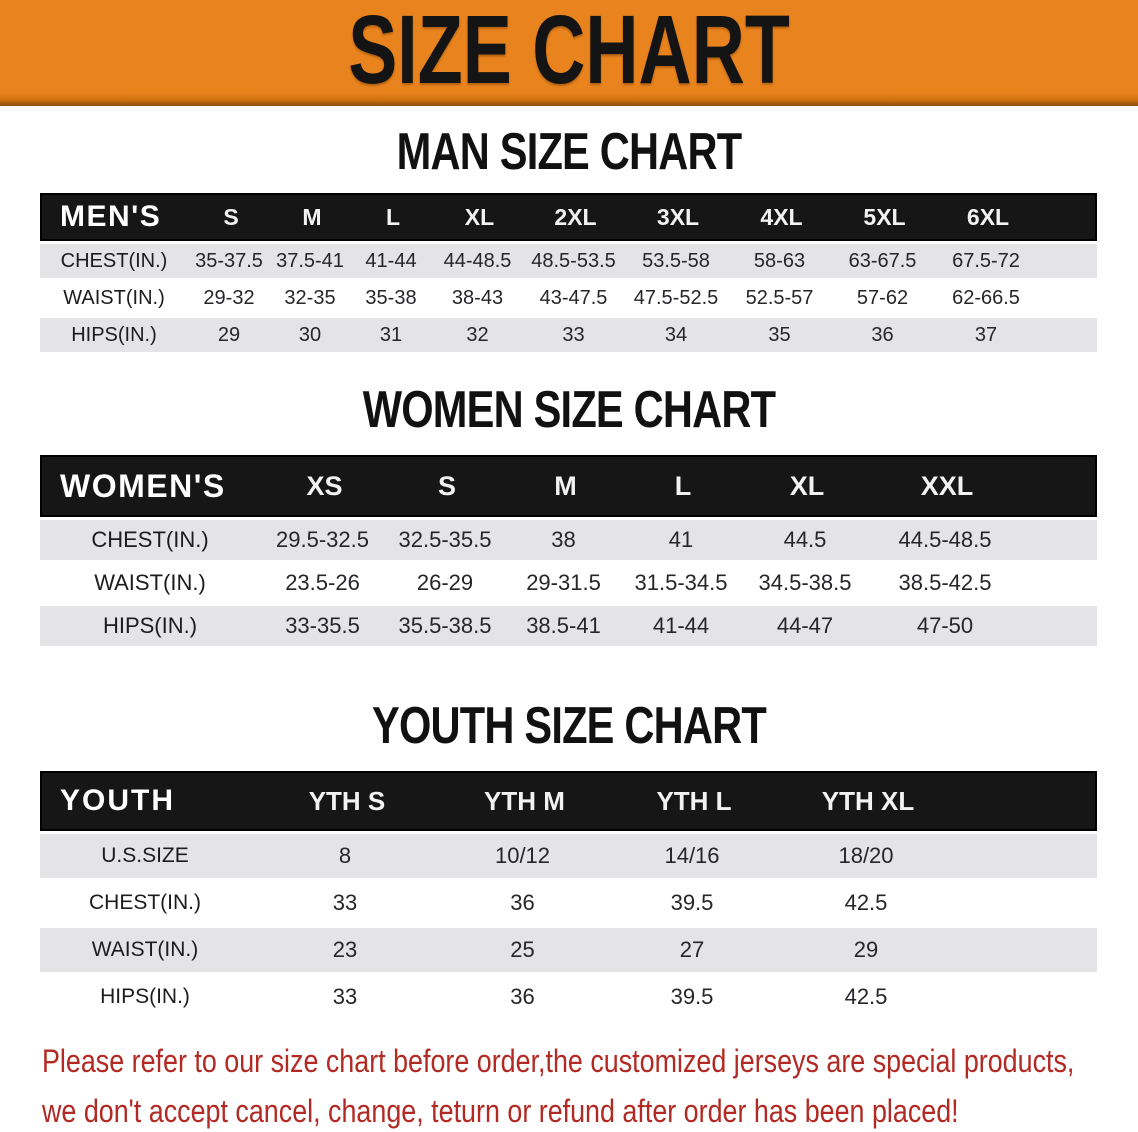 This screenshot has height=1132, width=1138. Describe the element at coordinates (575, 216) in the screenshot. I see `column-header: 2XL` at that location.